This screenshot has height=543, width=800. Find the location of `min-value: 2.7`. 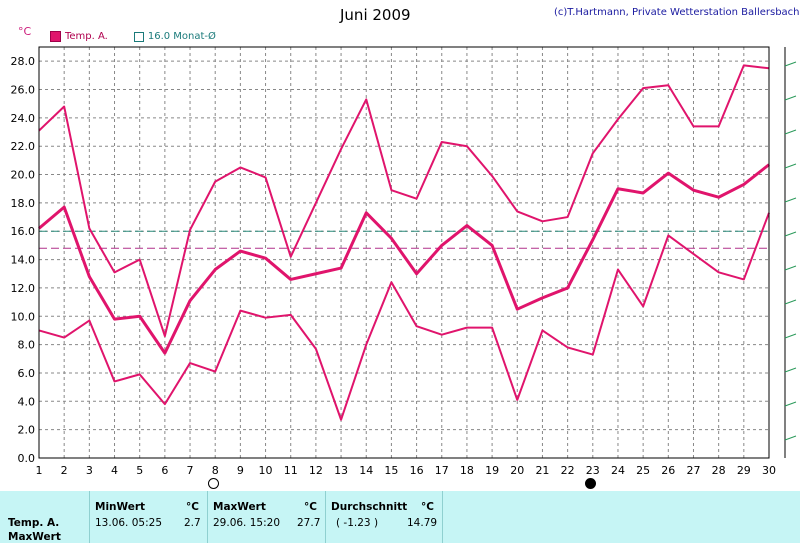

min-value: 2.7 is located at coordinates (192, 523).